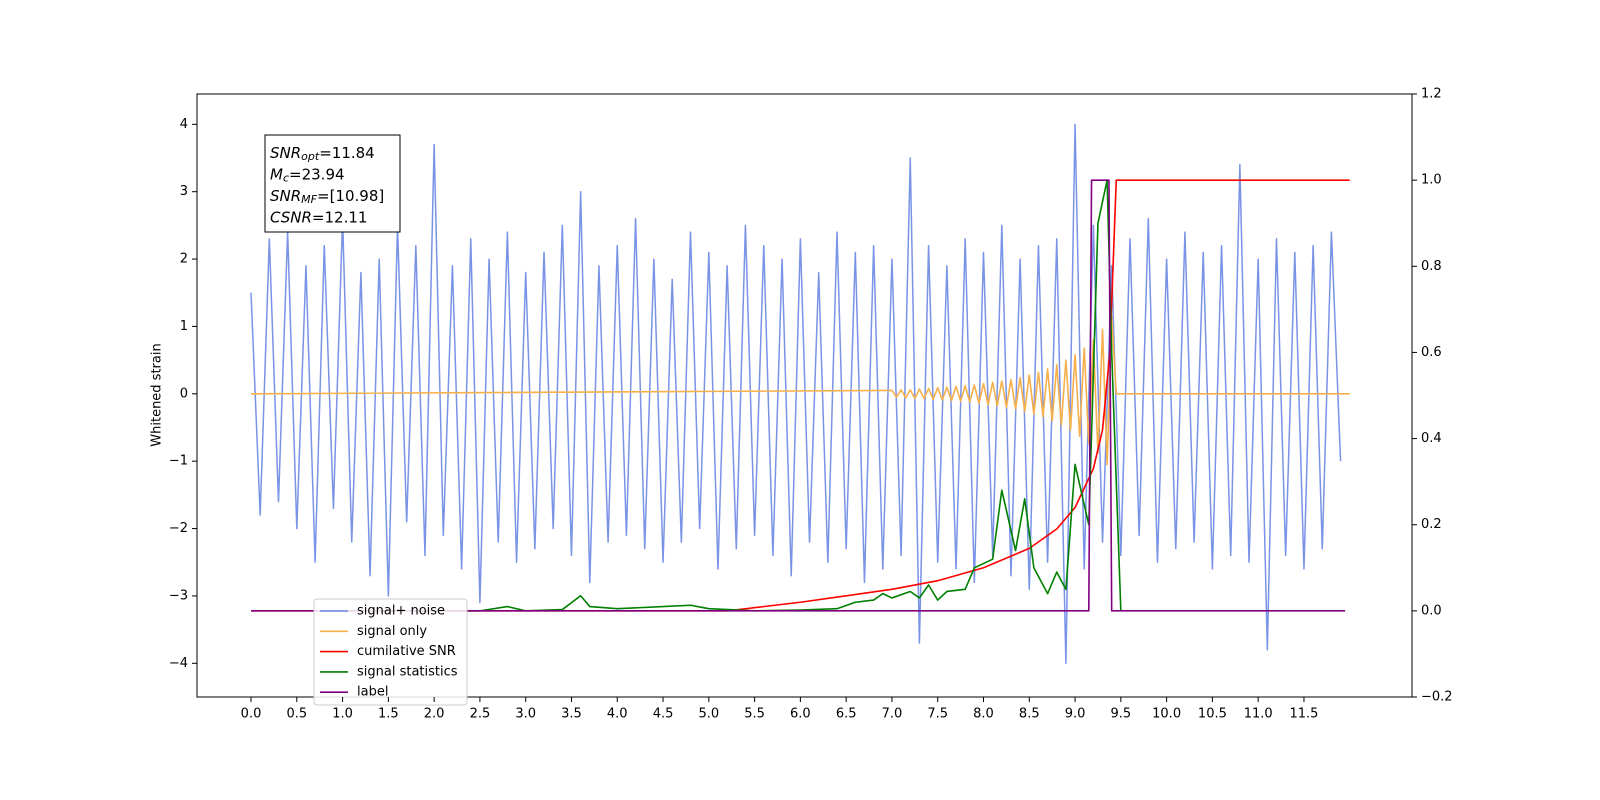 The image size is (1600, 800). What do you see at coordinates (184, 191) in the screenshot?
I see `y-tick-label: 3` at bounding box center [184, 191].